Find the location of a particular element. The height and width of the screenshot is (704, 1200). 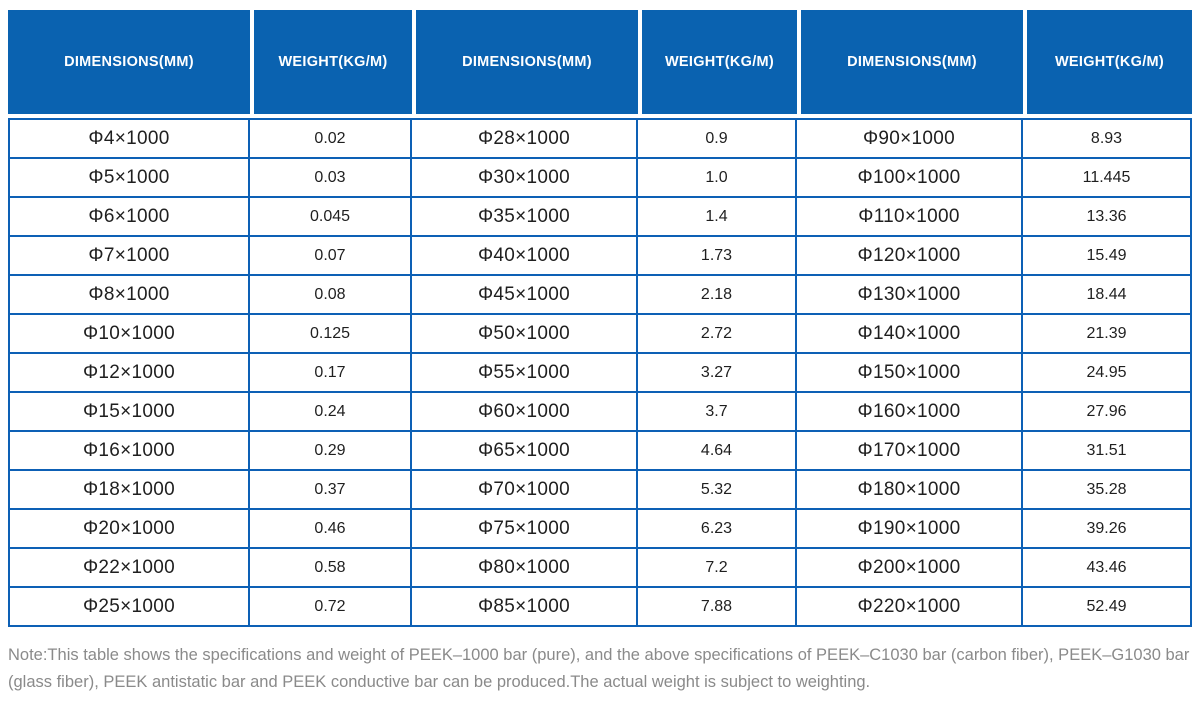

dimension-cell: Φ170×1000 is located at coordinates (910, 451).